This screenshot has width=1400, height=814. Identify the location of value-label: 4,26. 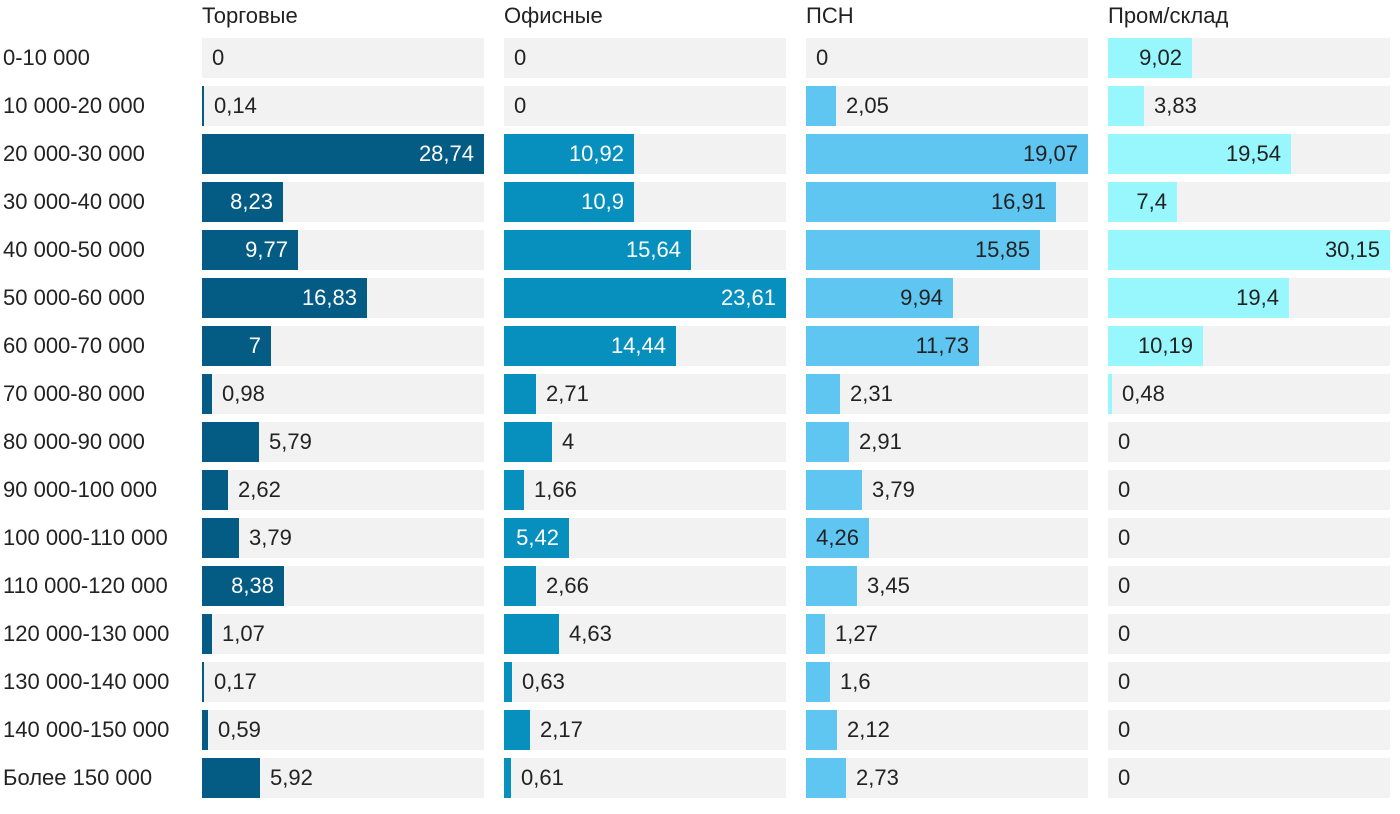
(837, 537).